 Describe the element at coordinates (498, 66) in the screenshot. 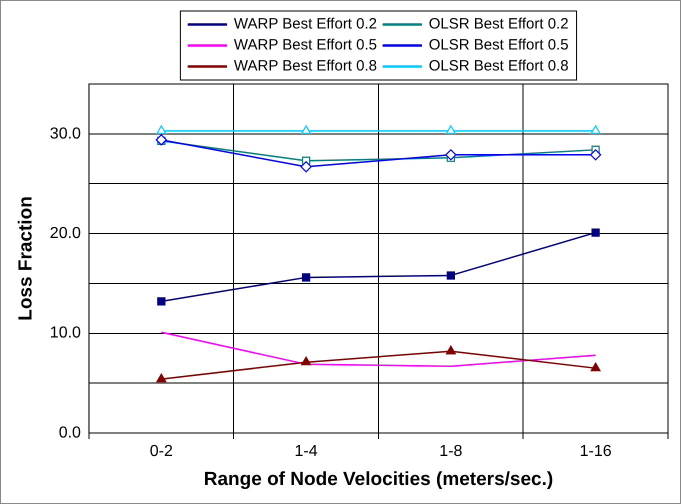

I see `legend-label: OLSR Best Effort 0.8` at that location.